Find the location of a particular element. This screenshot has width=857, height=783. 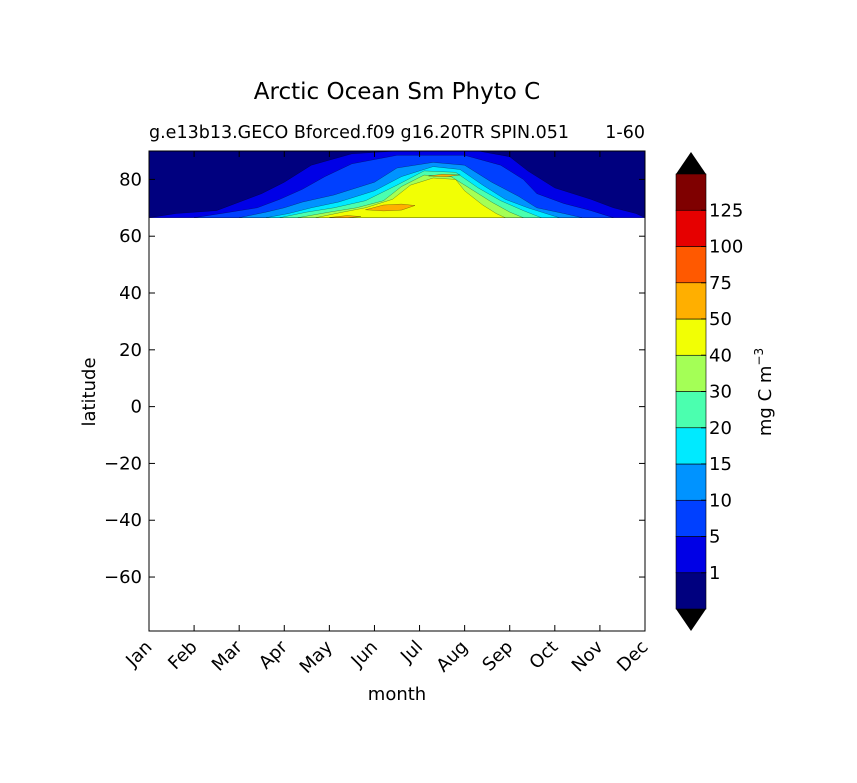

chart-subtitle-right: 1-60 is located at coordinates (625, 133).